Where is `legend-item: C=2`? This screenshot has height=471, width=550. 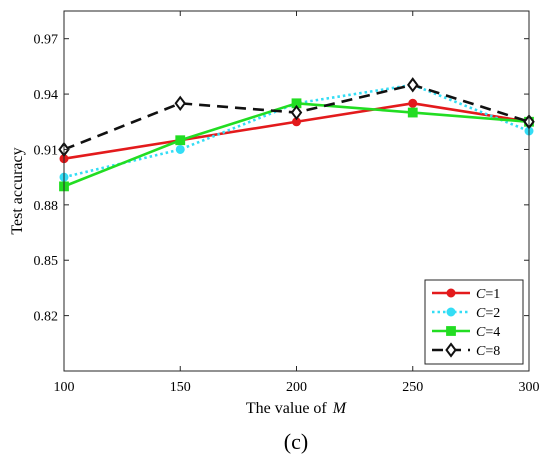 legend-item: C=2 is located at coordinates (466, 313).